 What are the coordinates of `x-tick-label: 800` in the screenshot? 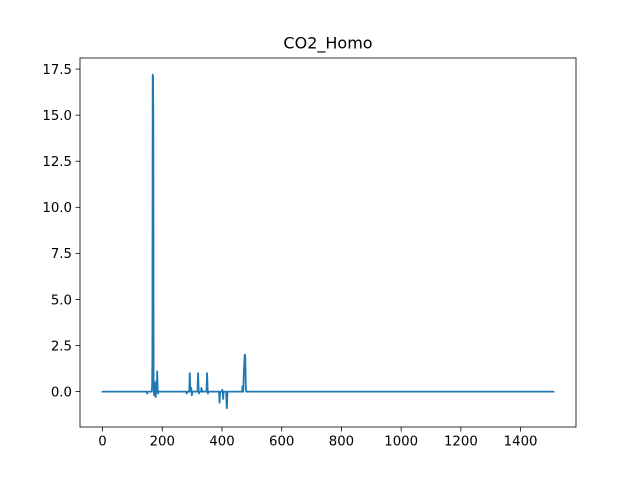 It's located at (341, 442).